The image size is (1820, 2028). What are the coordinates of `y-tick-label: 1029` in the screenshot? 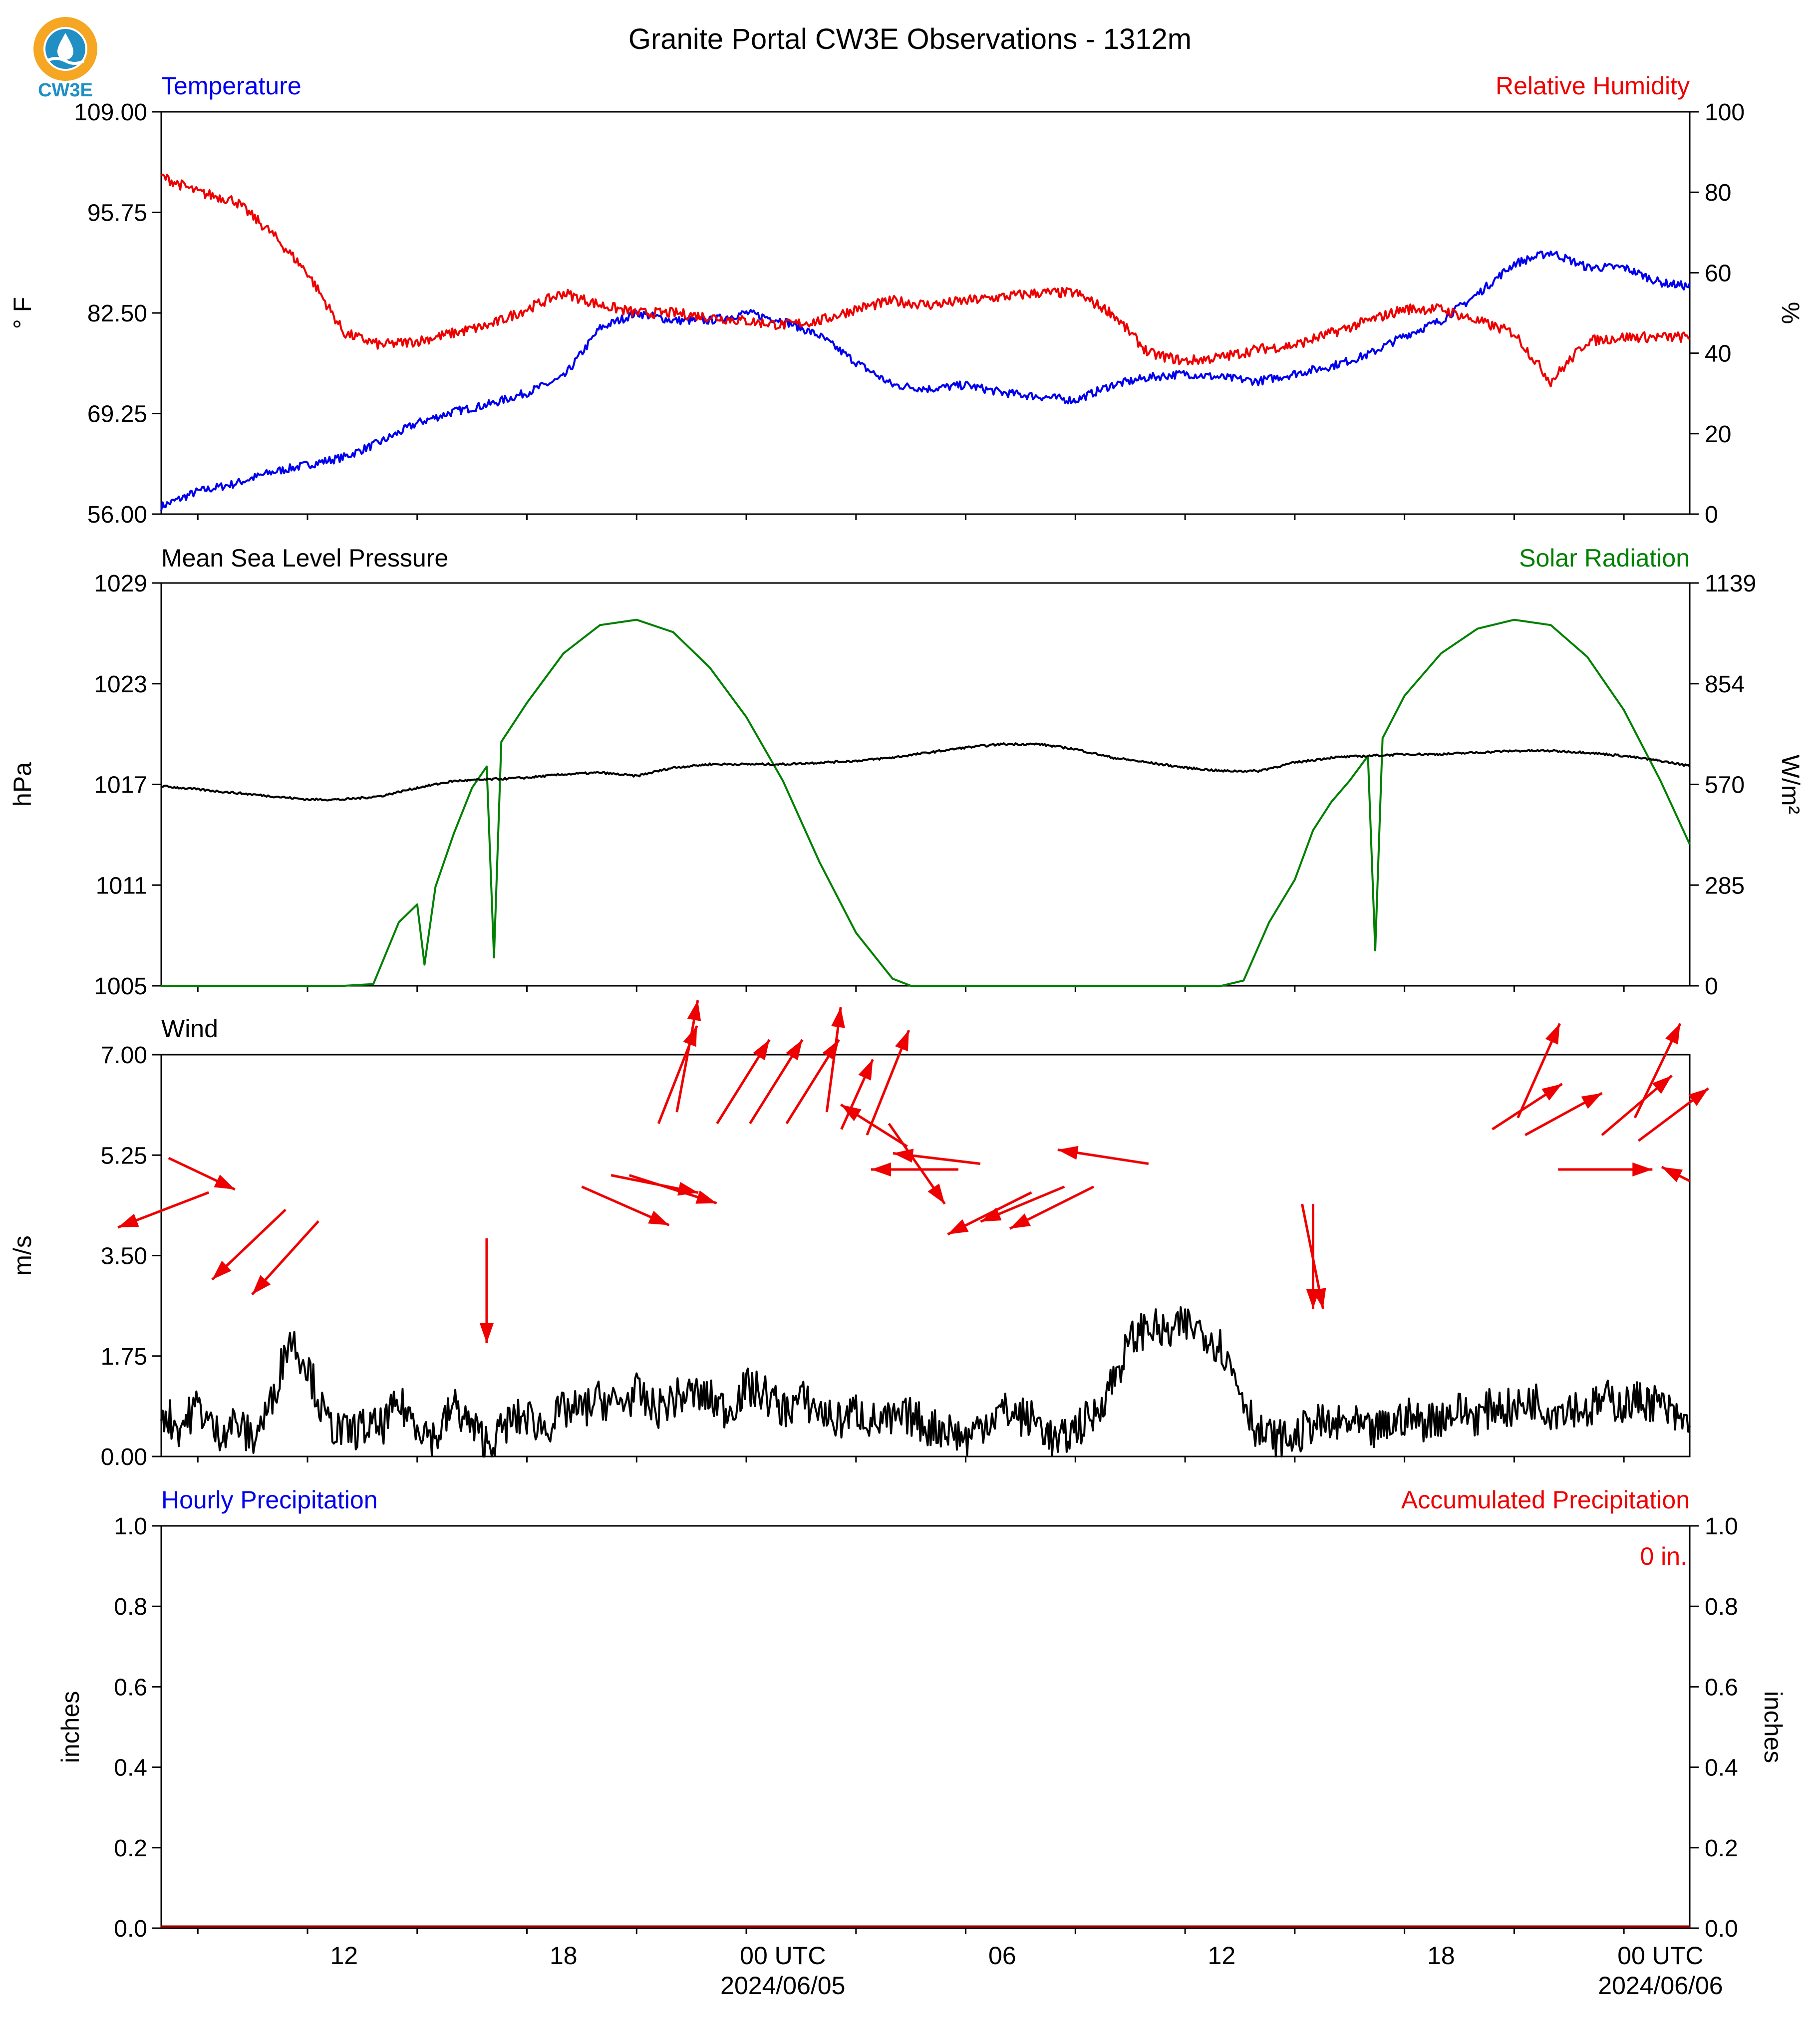 It's located at (120, 584).